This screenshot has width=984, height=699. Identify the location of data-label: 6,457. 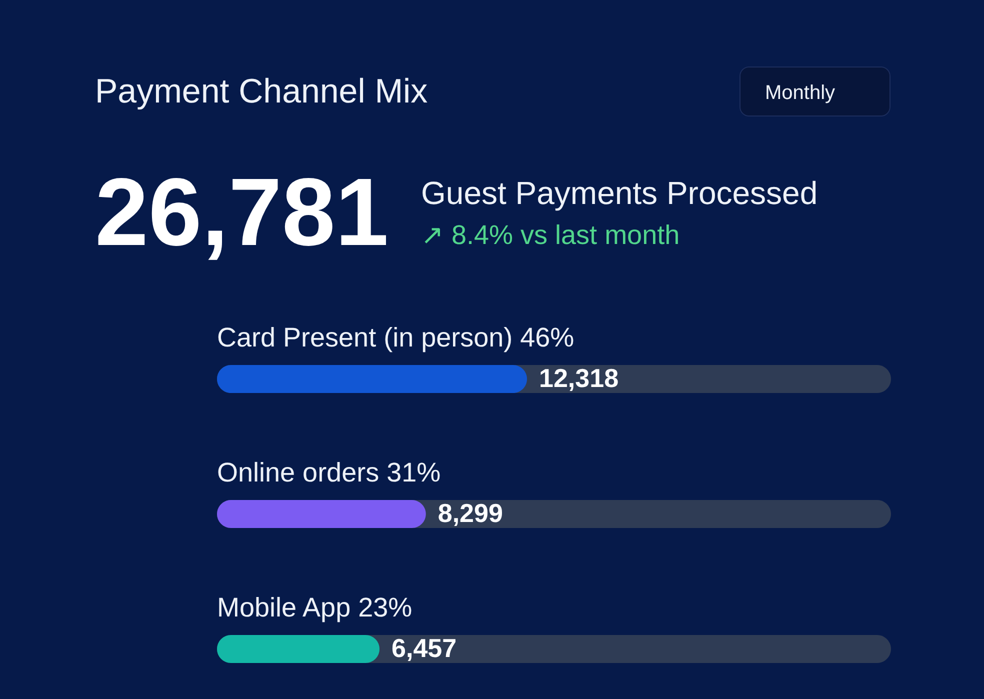
(424, 648).